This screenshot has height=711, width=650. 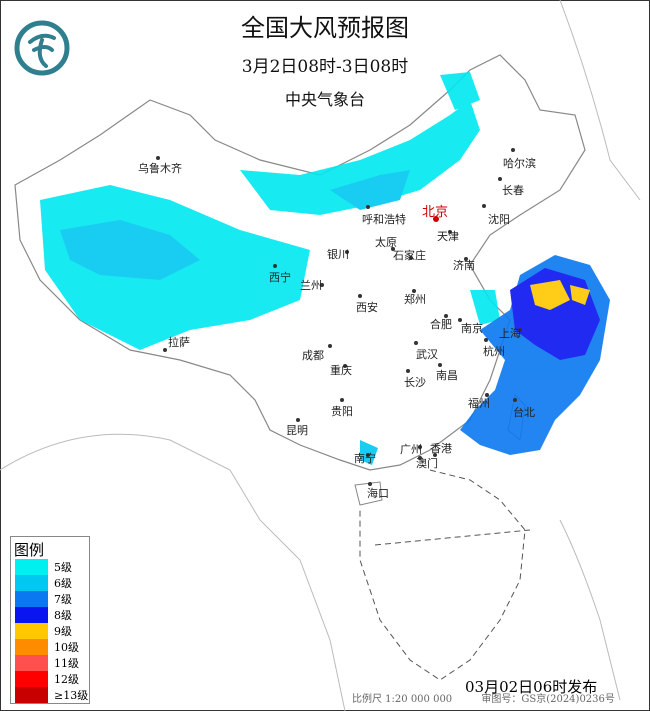 What do you see at coordinates (427, 354) in the screenshot?
I see `city-label: 武汉` at bounding box center [427, 354].